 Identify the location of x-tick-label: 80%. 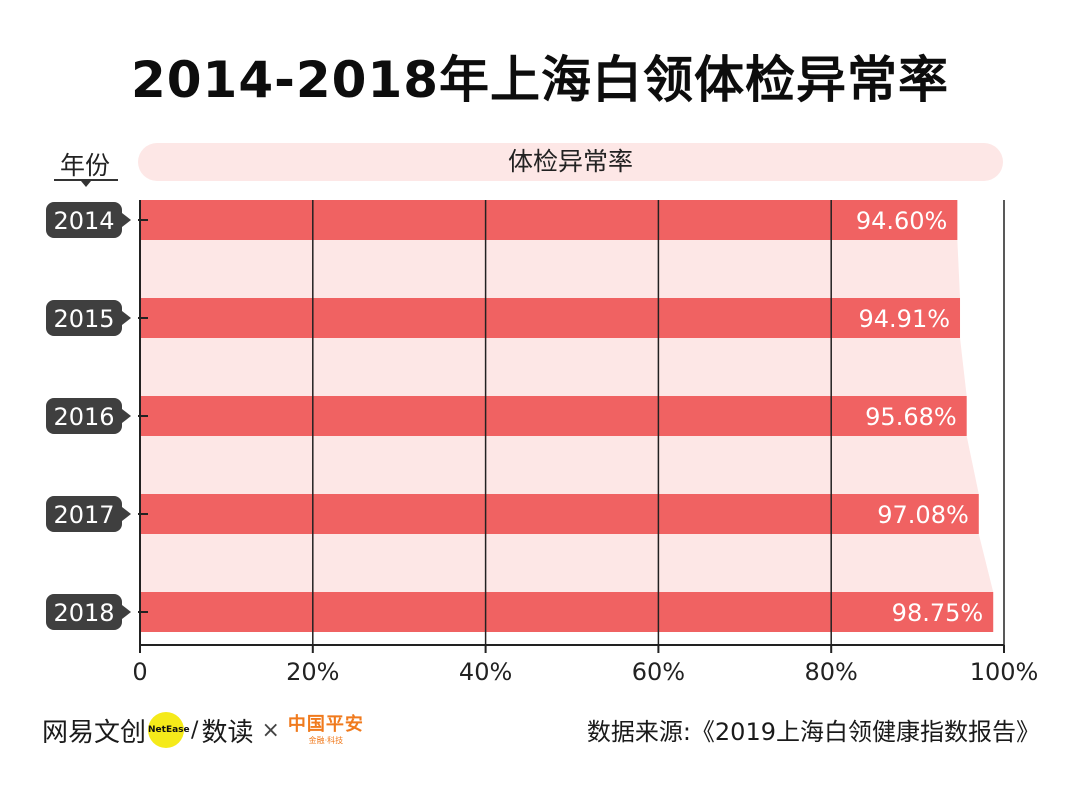
(831, 672).